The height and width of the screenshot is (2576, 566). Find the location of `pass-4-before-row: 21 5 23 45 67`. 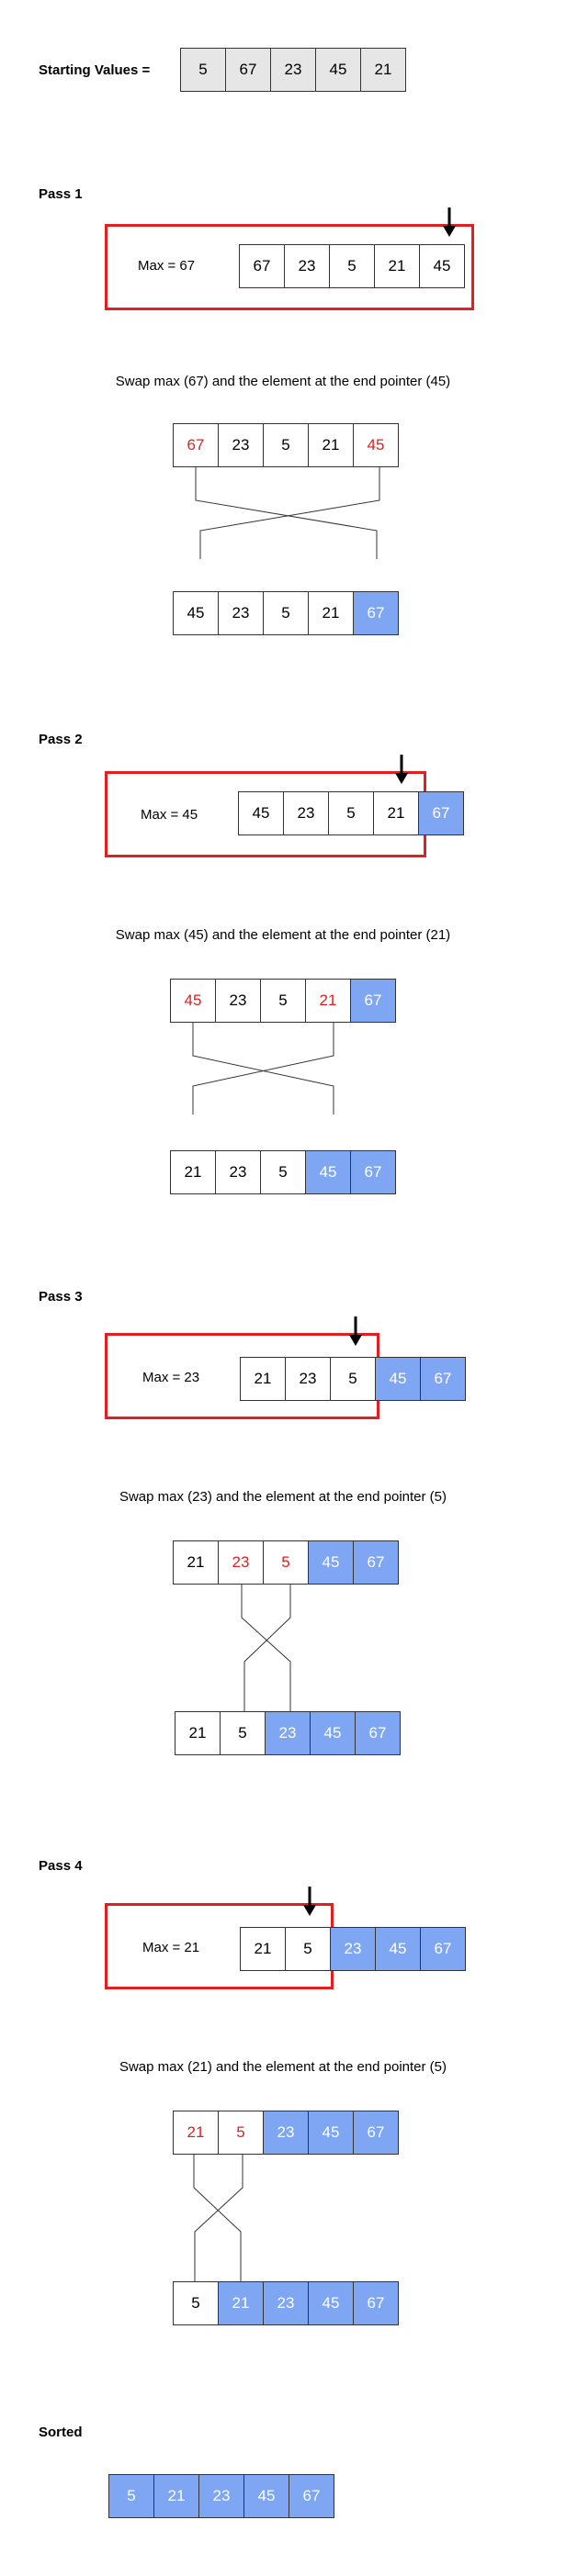

pass-4-before-row: 21 5 23 45 67 is located at coordinates (286, 2133).